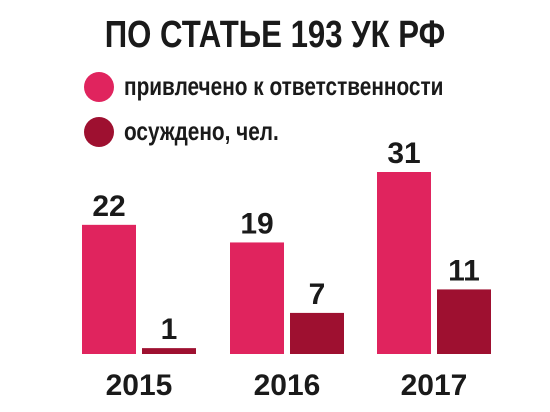  Describe the element at coordinates (139, 385) in the screenshot. I see `year-label-2015: 2015` at that location.